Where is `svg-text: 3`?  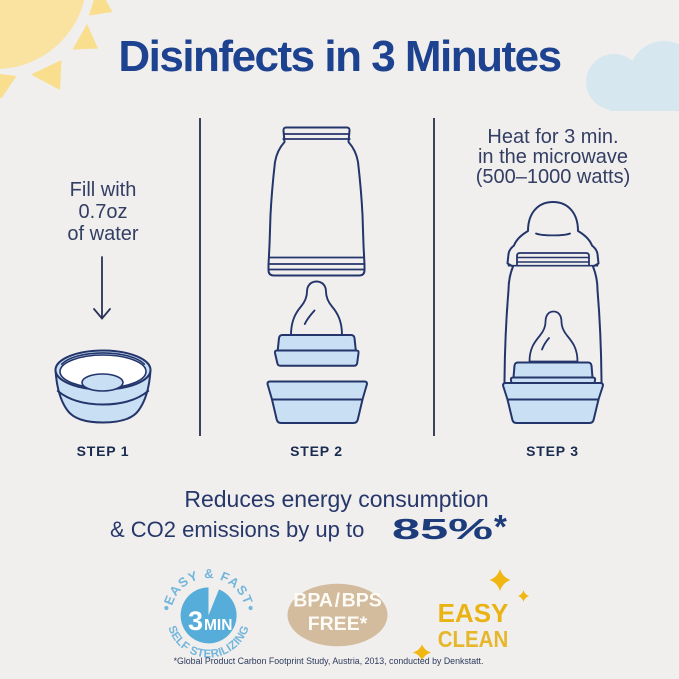
svg-text: 3 is located at coordinates (195, 621).